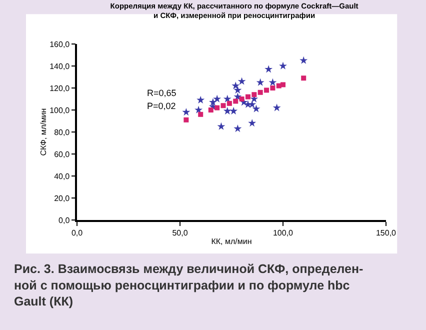  Describe the element at coordinates (62, 132) in the screenshot. I see `y-tick-label: 80,0` at that location.